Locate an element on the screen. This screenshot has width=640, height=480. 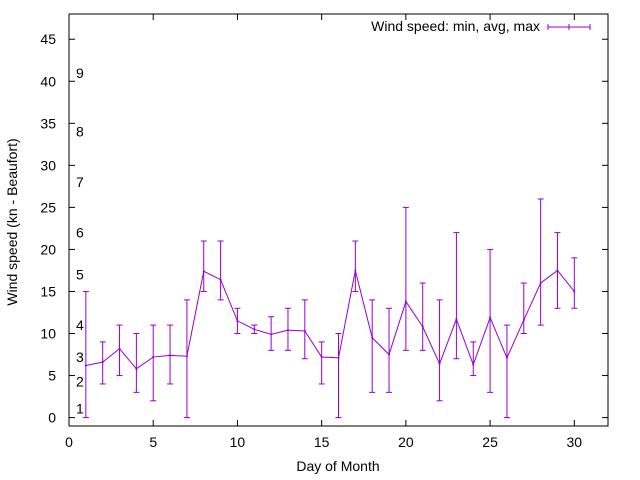
y-tick-label: 30 is located at coordinates (48, 165).